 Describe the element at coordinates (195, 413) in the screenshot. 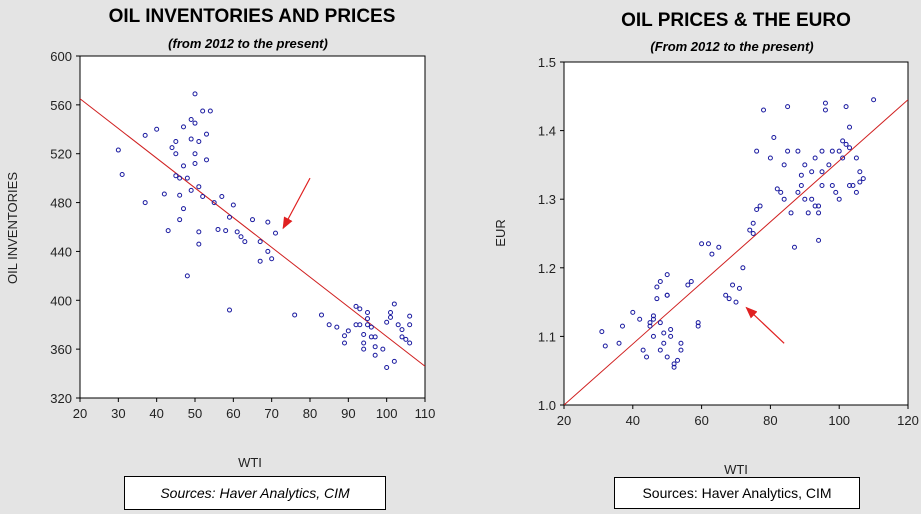

I see `x-tick-label: 50` at that location.